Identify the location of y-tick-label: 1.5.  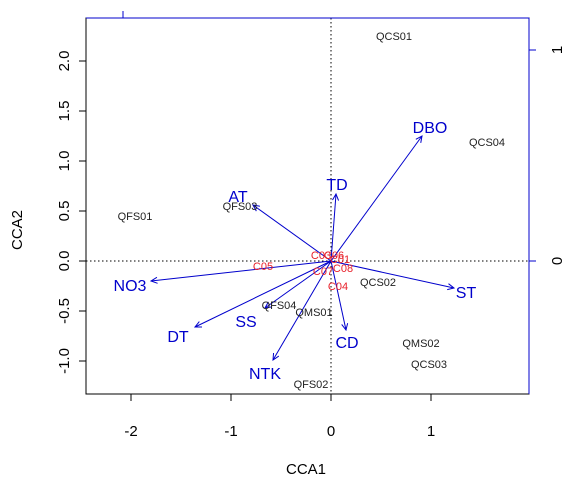
(64, 111).